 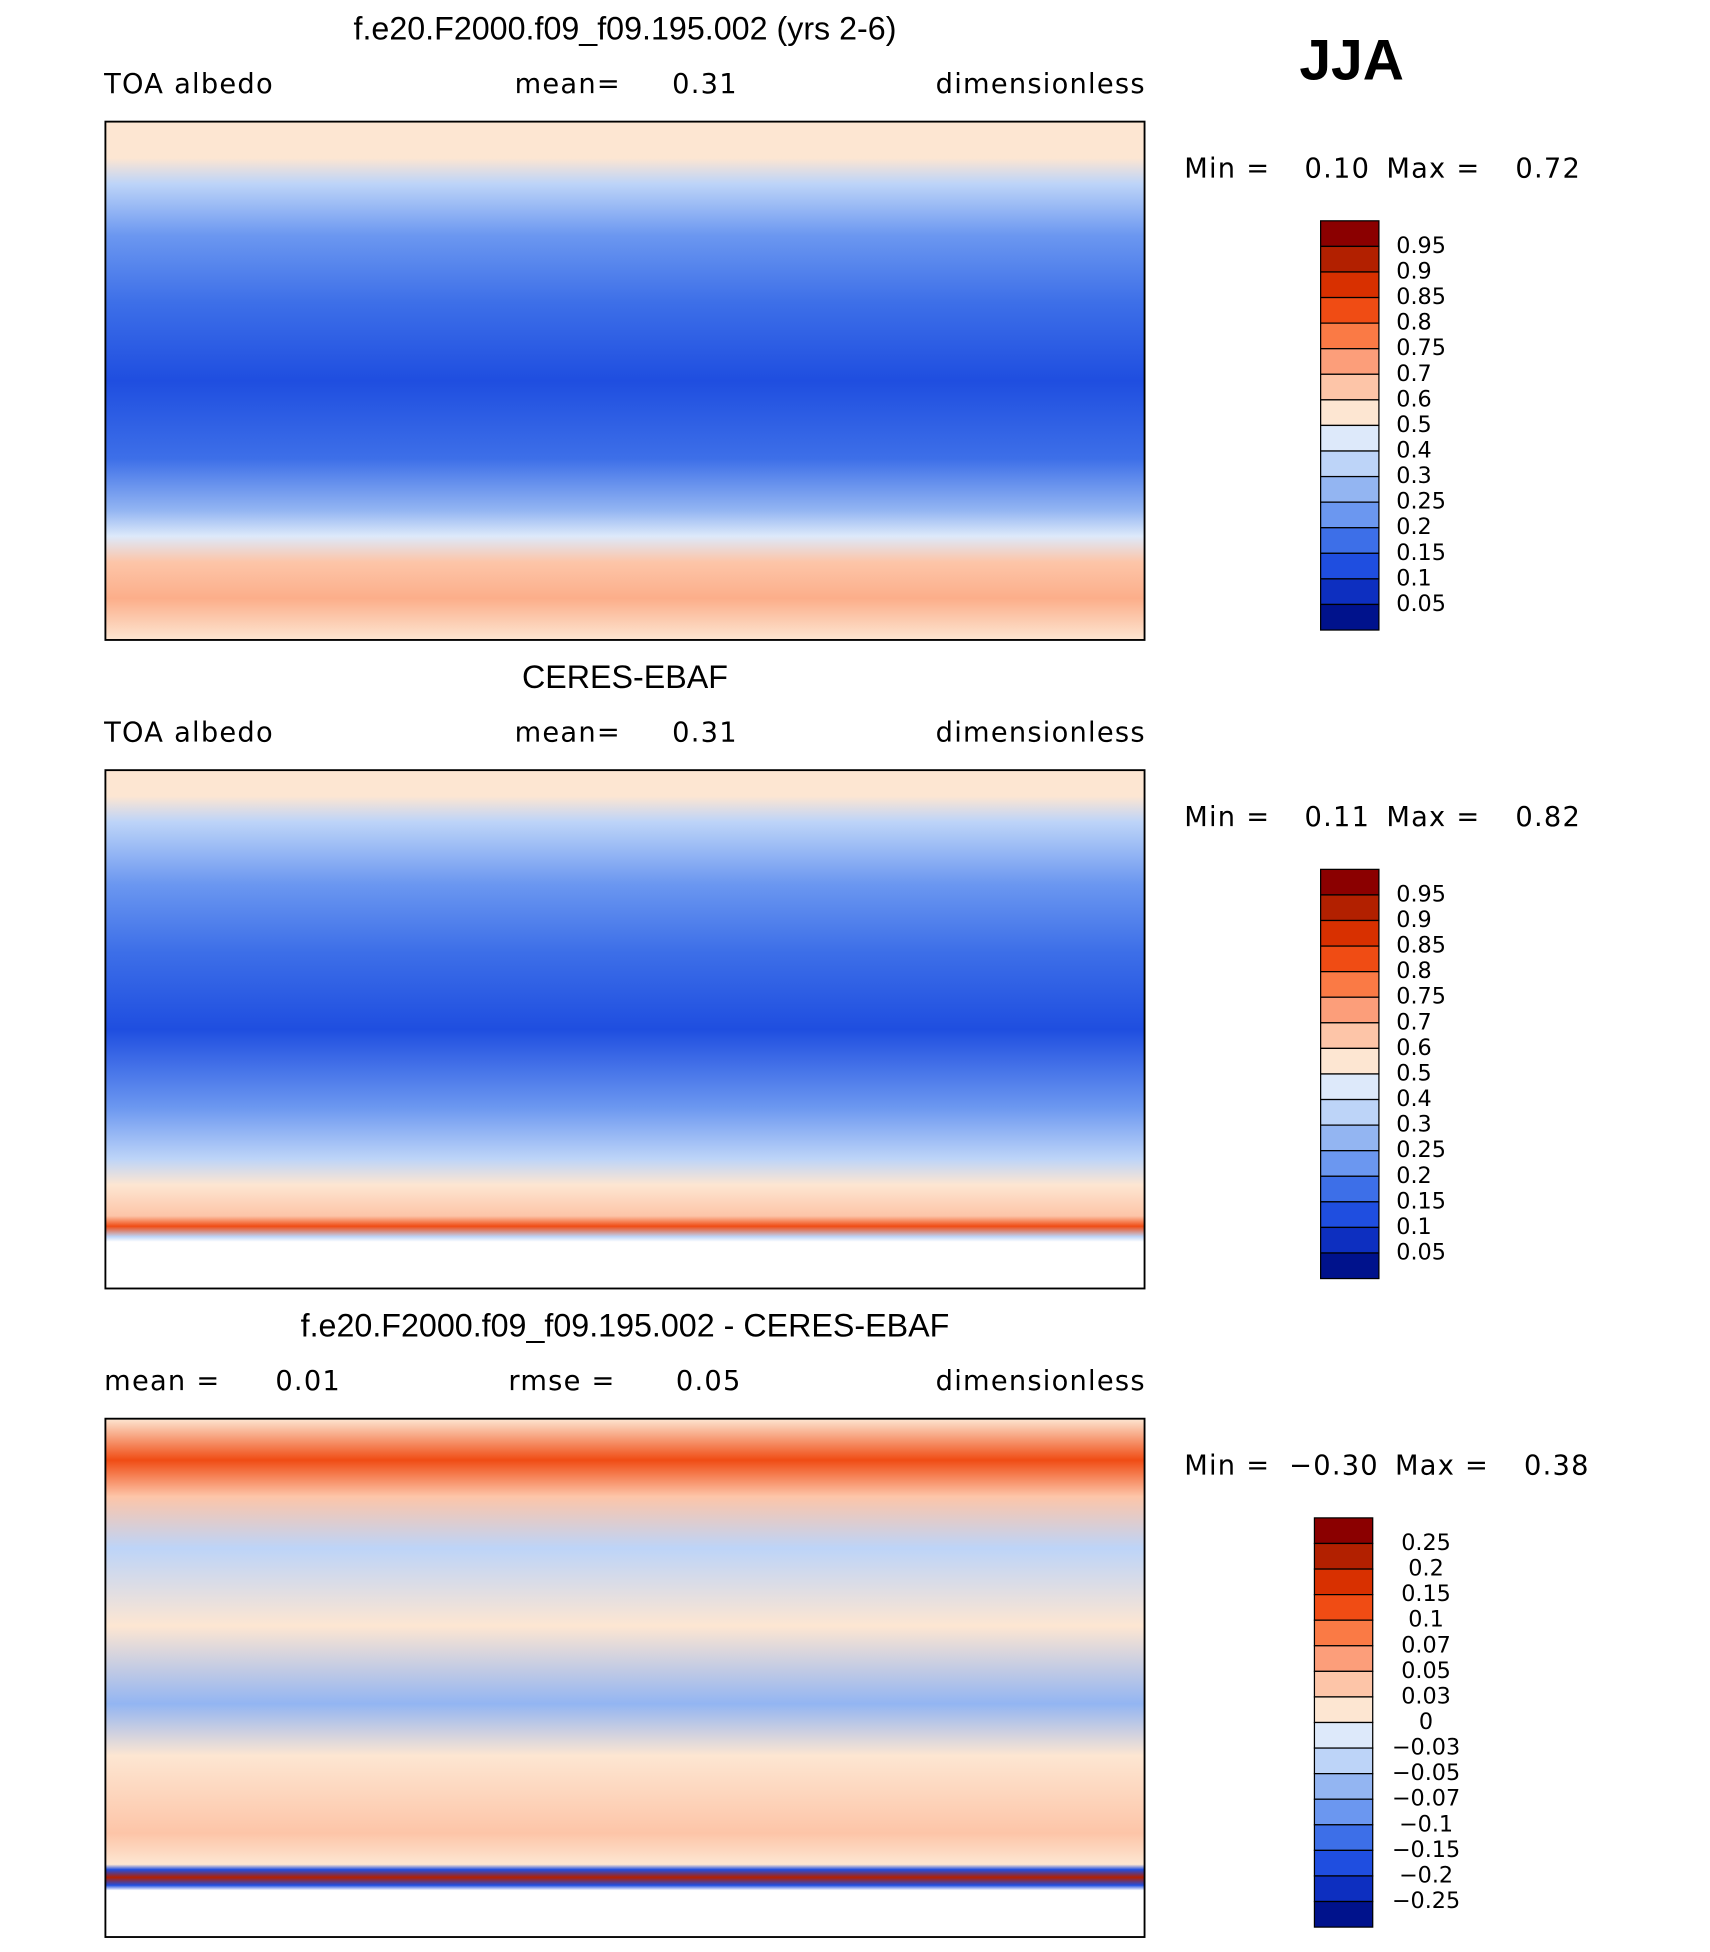 What do you see at coordinates (1548, 168) in the screenshot?
I see `max-value: 0.72` at bounding box center [1548, 168].